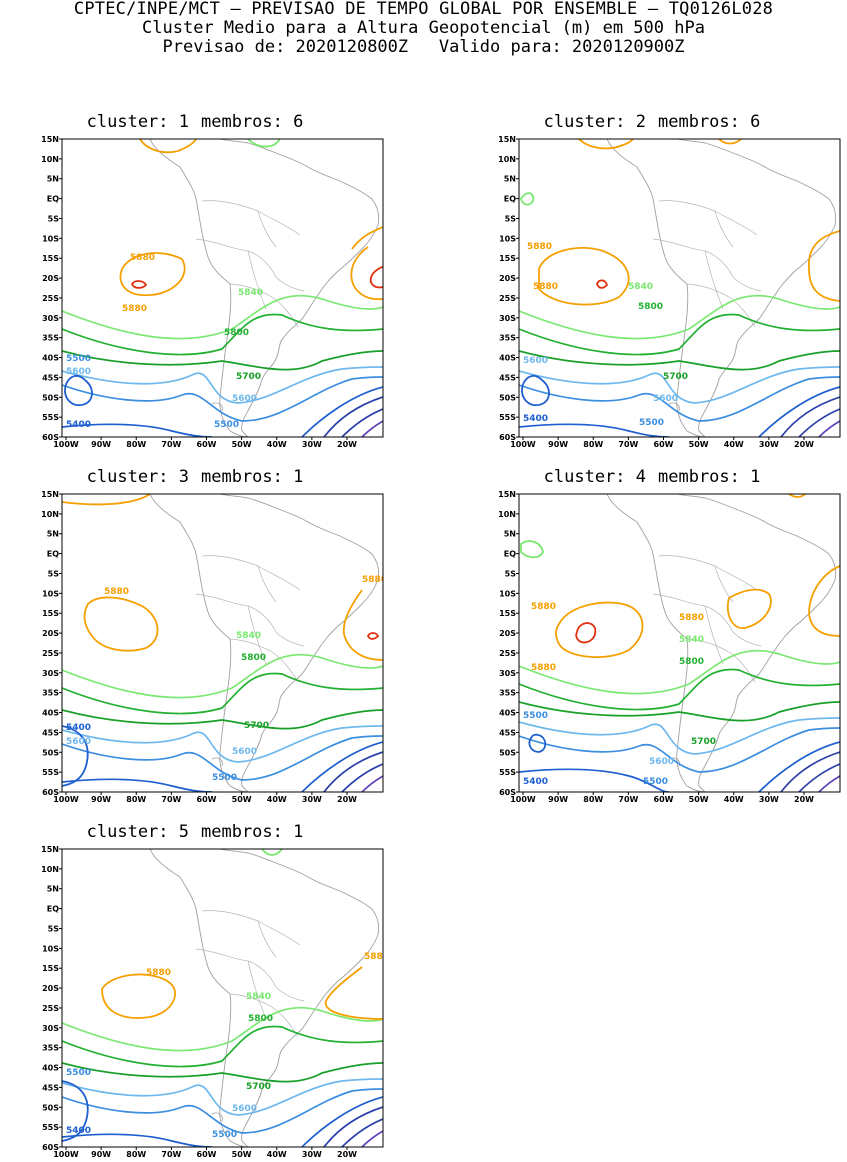 The image size is (847, 1162). Describe the element at coordinates (734, 799) in the screenshot. I see `lon-tick-label: 40W` at that location.